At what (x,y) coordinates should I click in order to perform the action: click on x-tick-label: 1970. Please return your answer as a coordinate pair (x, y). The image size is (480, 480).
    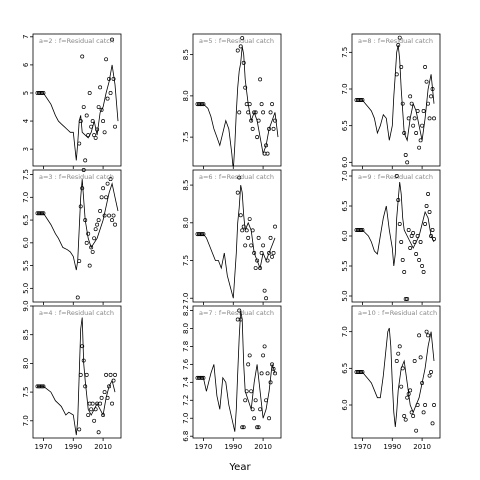
    Looking at the image, I should click on (204, 447).